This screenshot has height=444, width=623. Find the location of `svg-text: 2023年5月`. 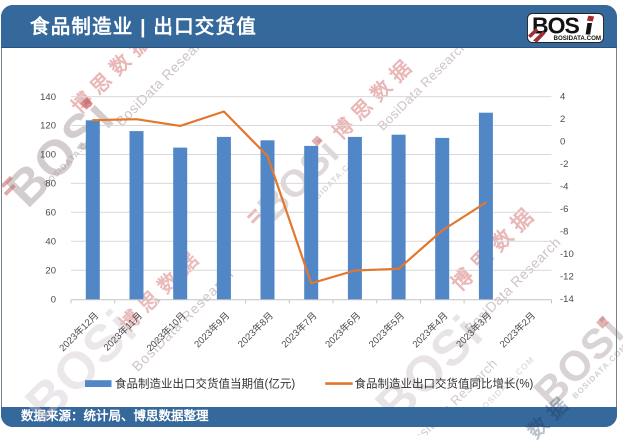

svg-text: 2023年5月 is located at coordinates (386, 330).